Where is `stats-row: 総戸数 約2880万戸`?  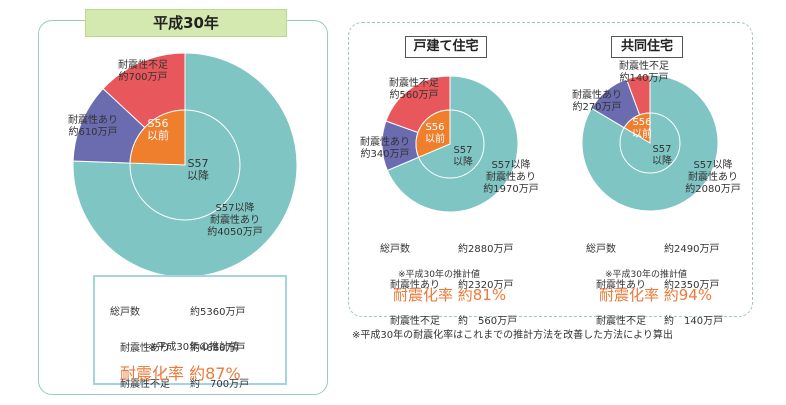 stats-row: 総戸数 約2880万戸 is located at coordinates (447, 249).